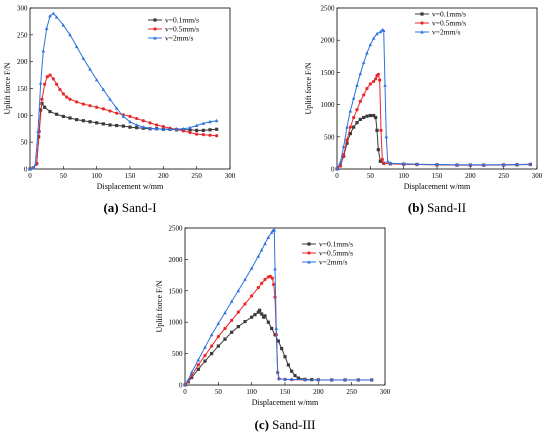 Image resolution: width=550 pixels, height=436 pixels. What do you see at coordinates (185, 392) in the screenshot?
I see `x-tick-label: 0` at bounding box center [185, 392].